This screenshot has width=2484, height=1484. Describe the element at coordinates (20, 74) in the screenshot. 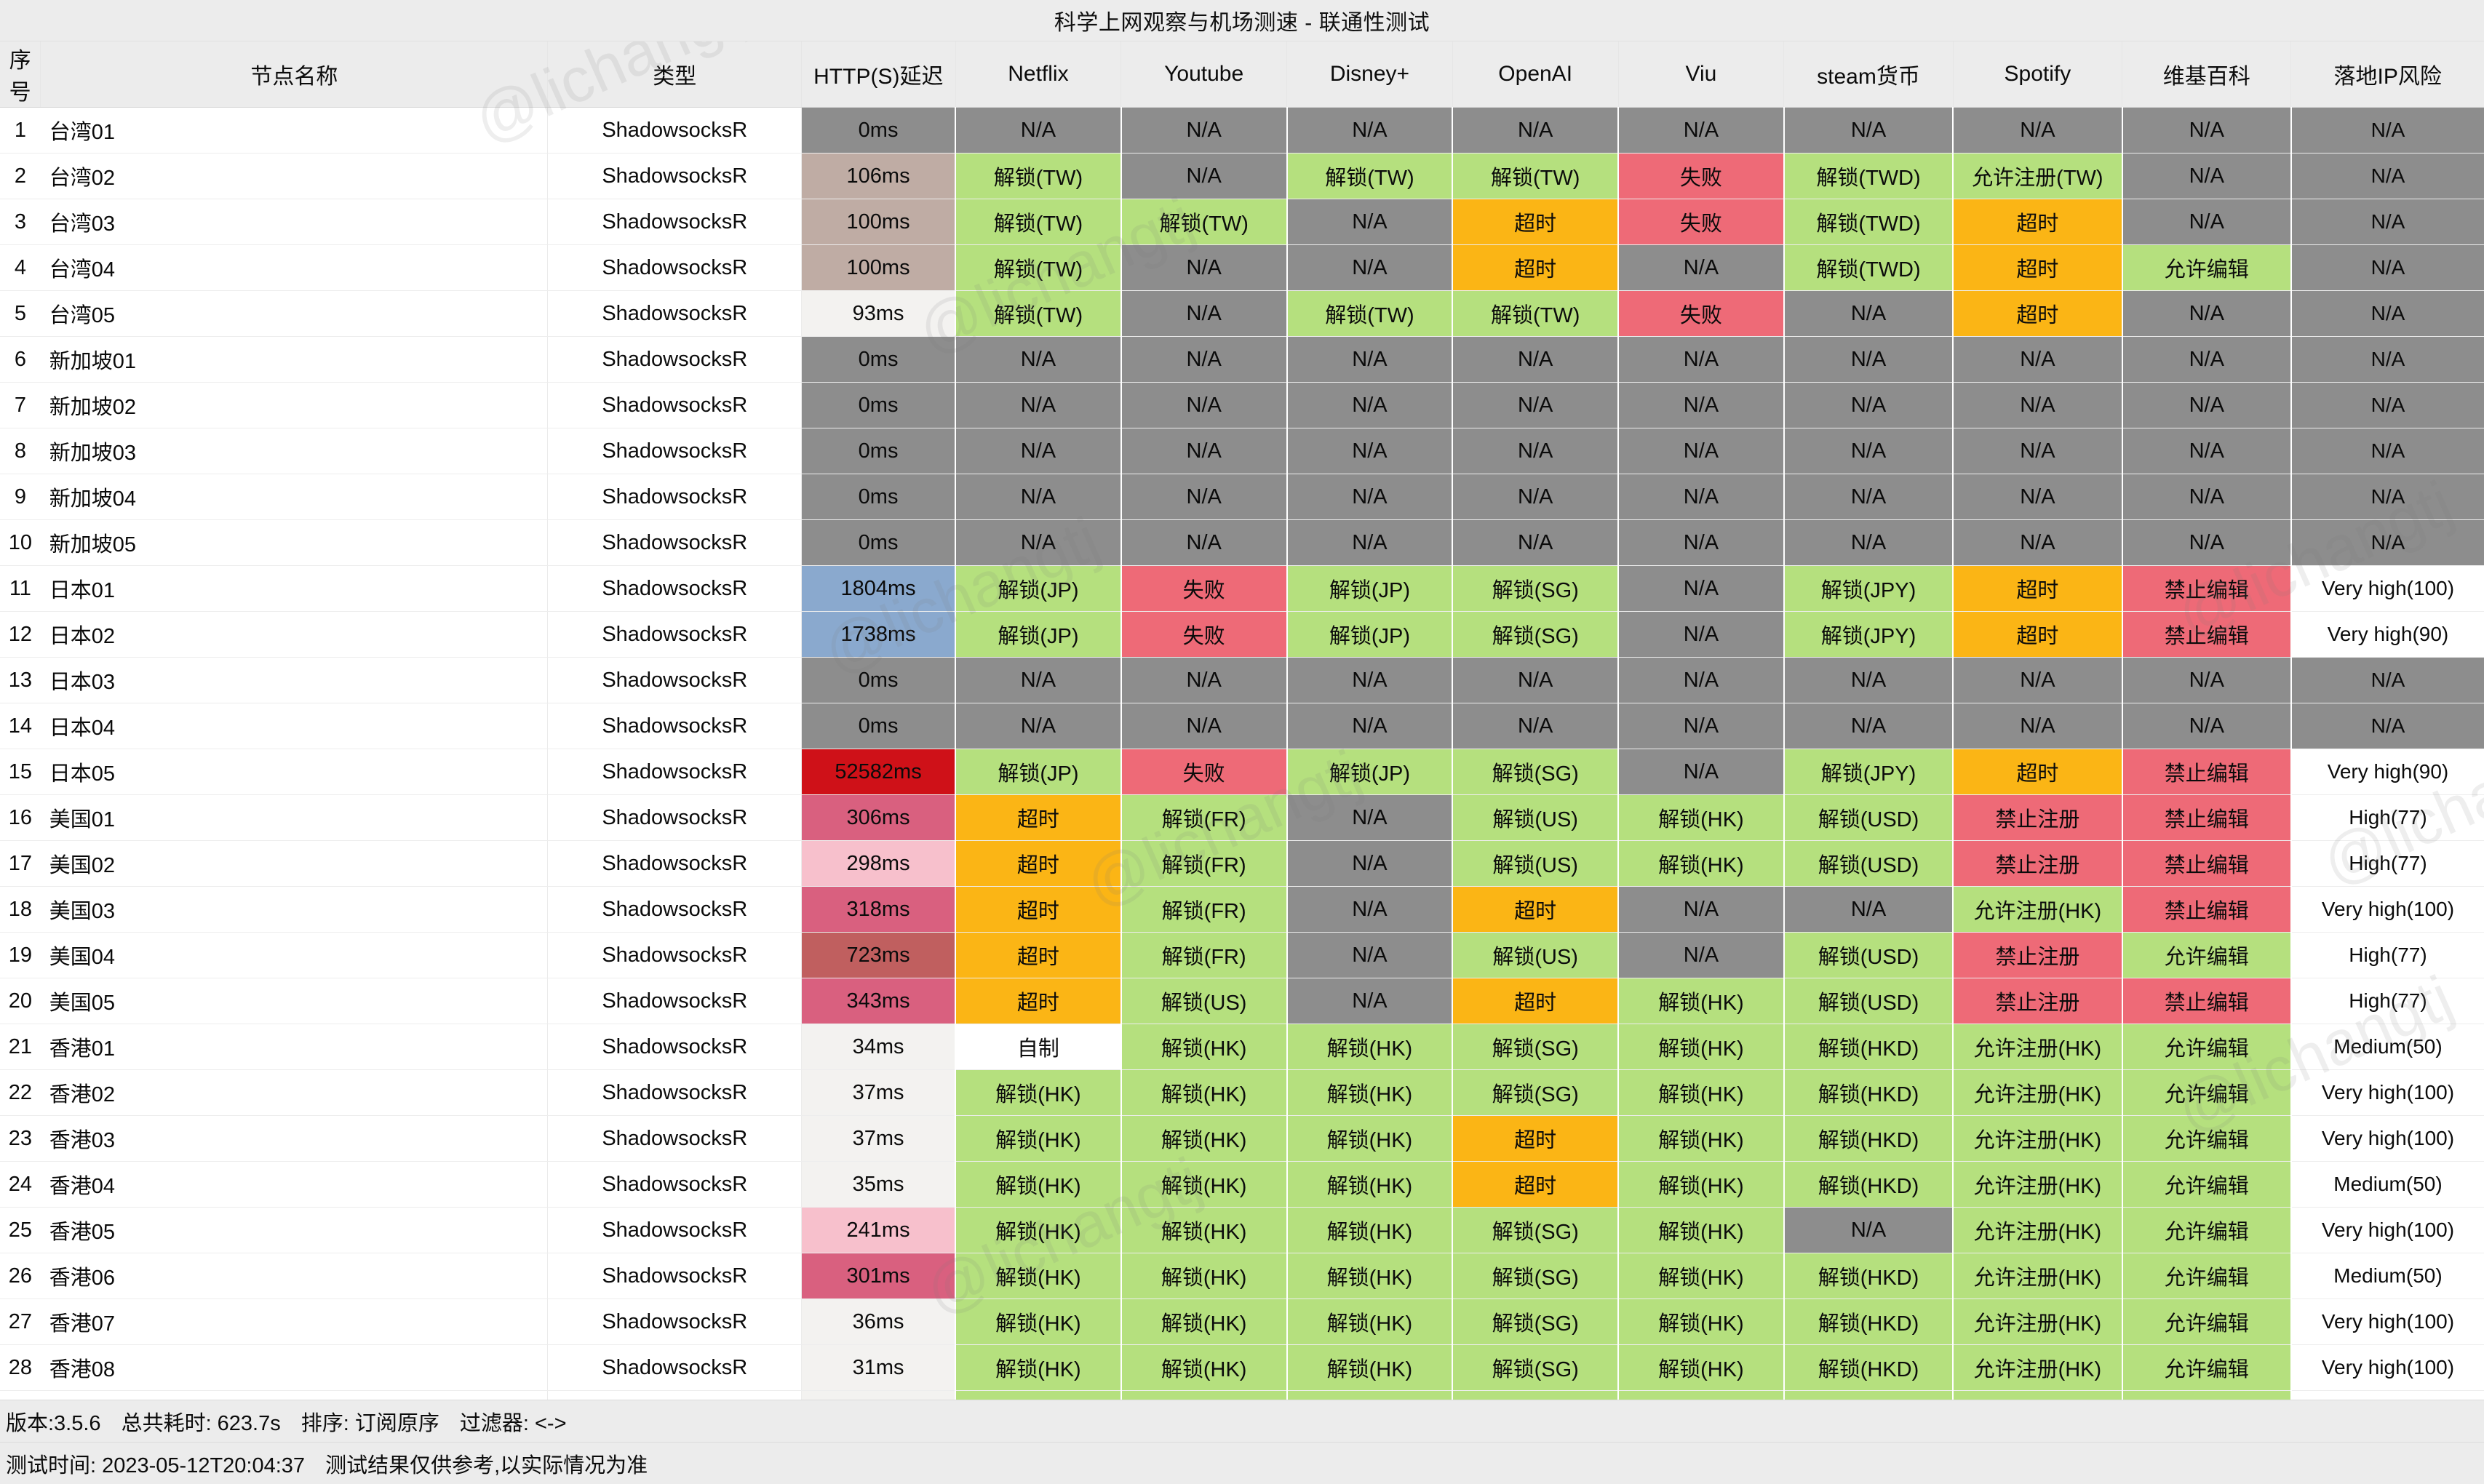

I see `column-header-0: 序号` at that location.